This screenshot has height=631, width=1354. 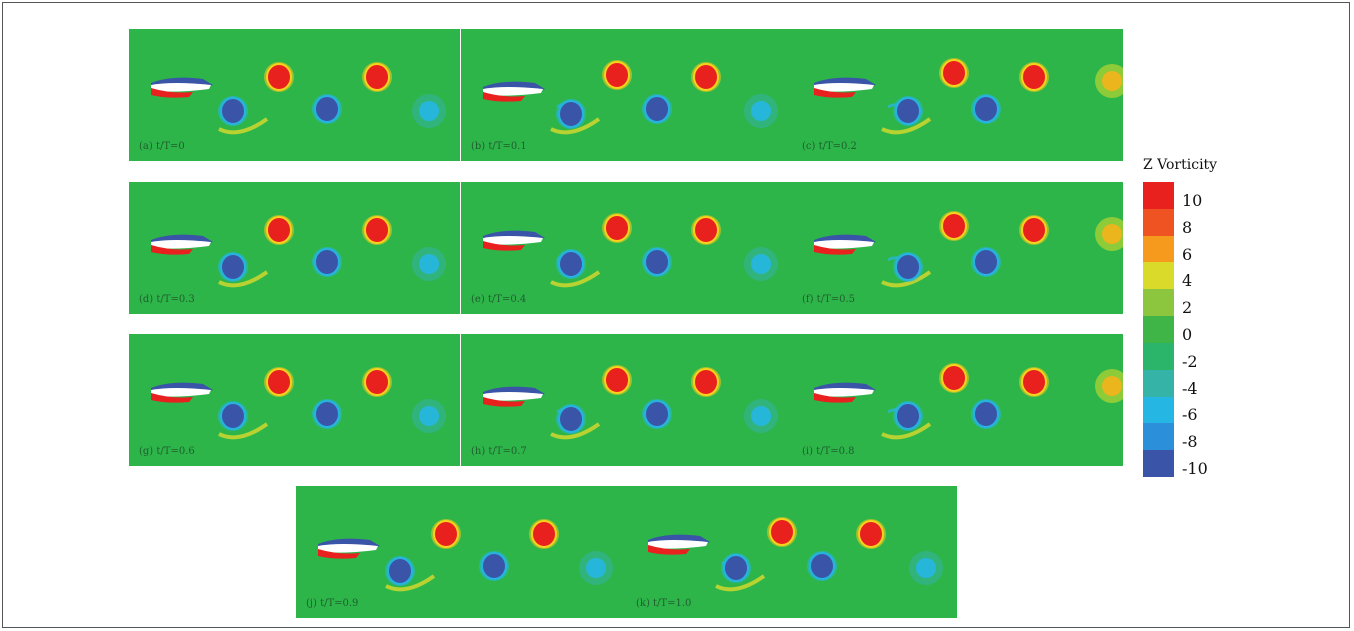 What do you see at coordinates (1190, 388) in the screenshot?
I see `colorbar-tick: -4` at bounding box center [1190, 388].